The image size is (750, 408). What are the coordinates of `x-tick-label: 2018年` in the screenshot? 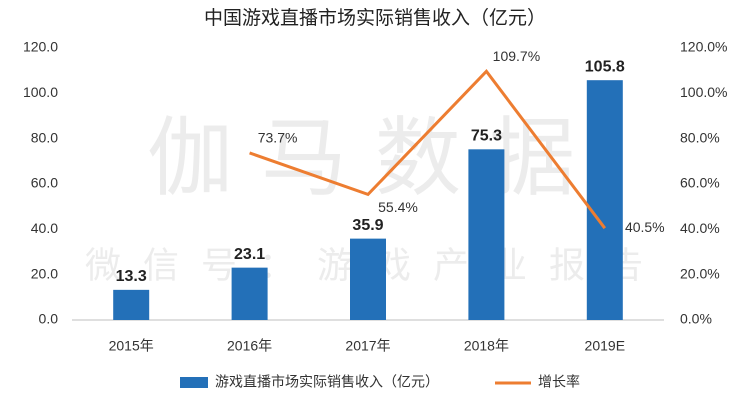 It's located at (486, 346).